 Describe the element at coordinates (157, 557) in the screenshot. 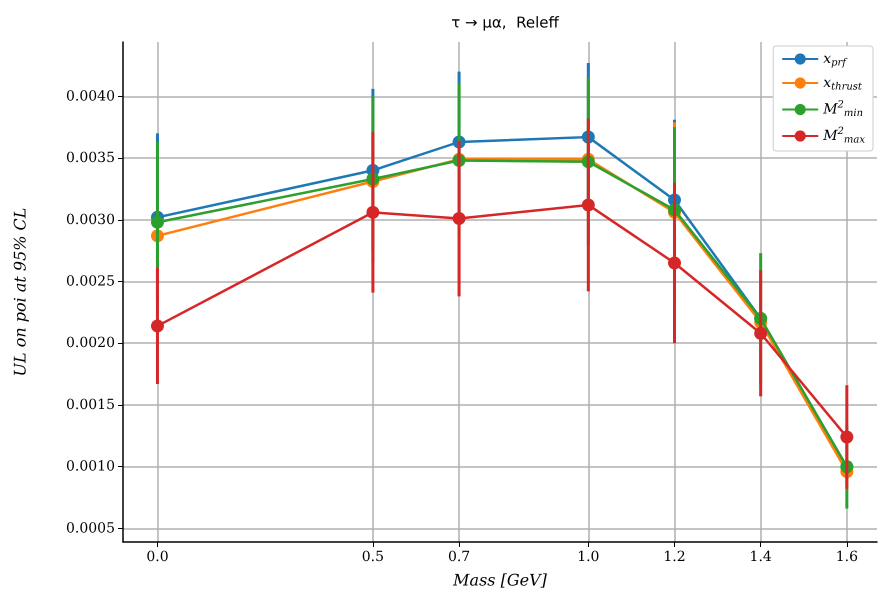

I see `x-tick-label: 0.0` at that location.